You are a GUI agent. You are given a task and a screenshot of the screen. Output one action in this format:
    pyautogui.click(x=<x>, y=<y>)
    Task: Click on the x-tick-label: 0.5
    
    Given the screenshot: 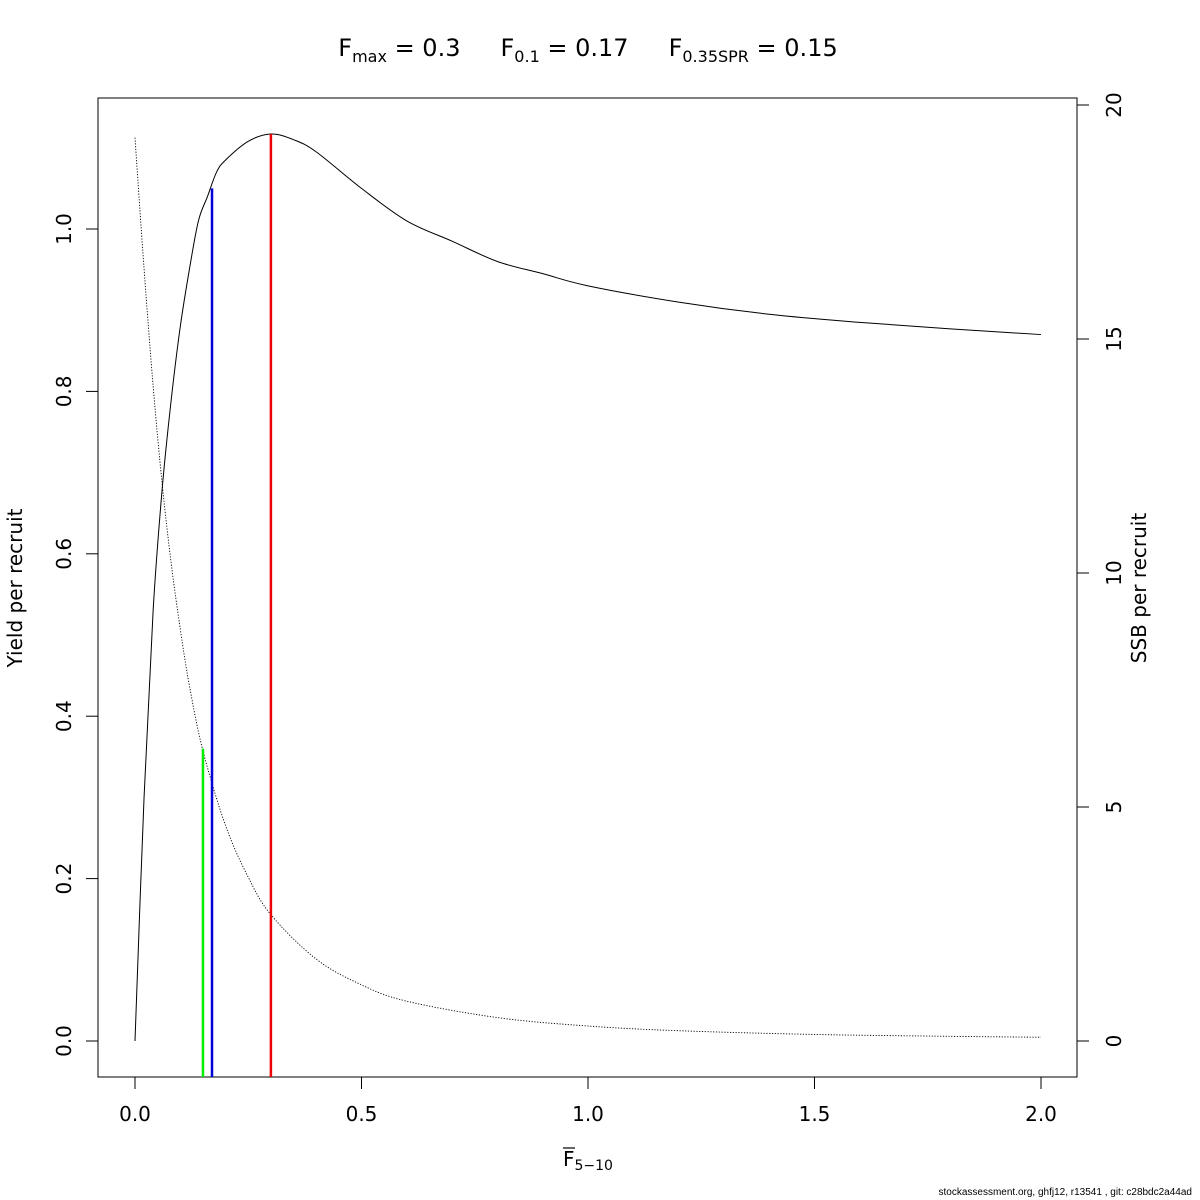 What is the action you would take?
    pyautogui.click(x=362, y=1114)
    